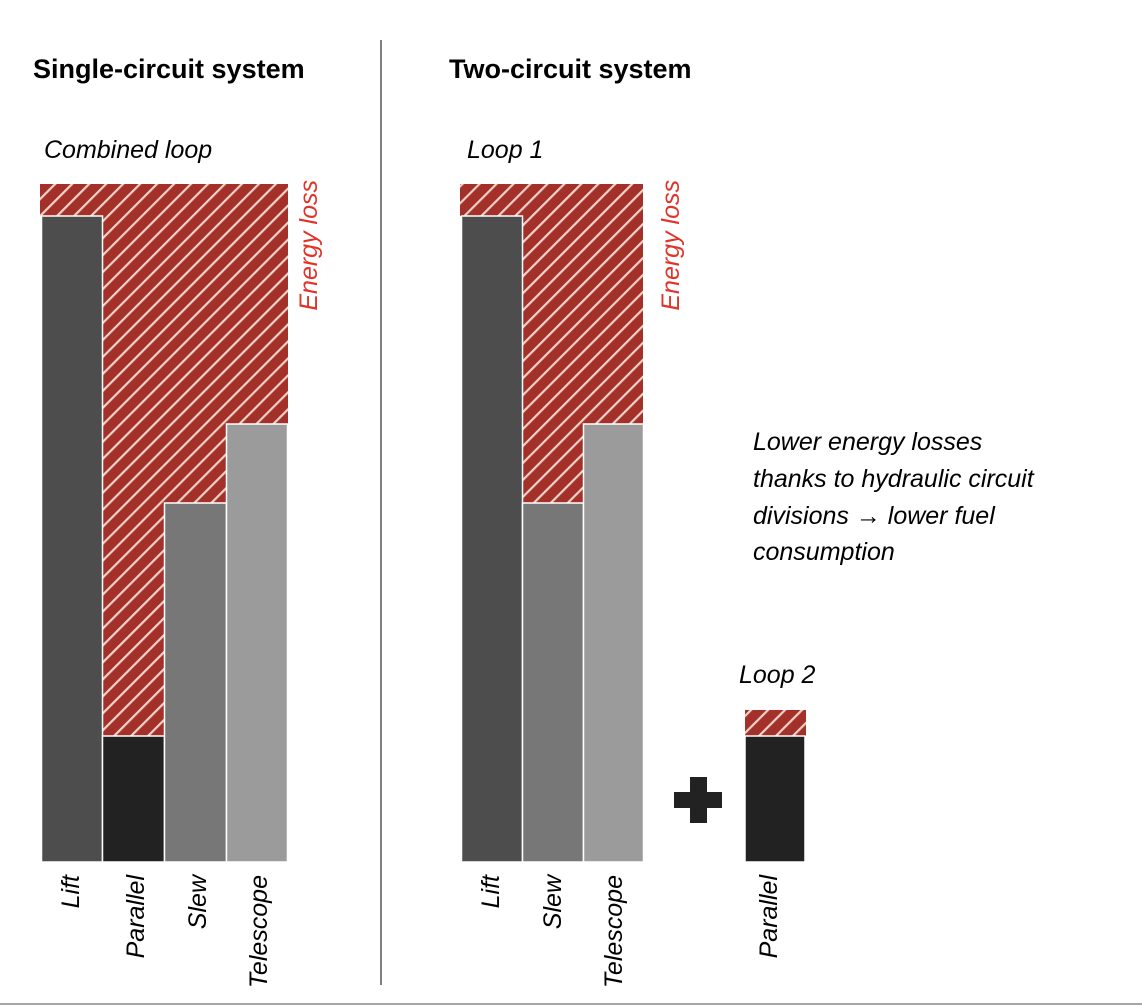 The height and width of the screenshot is (1008, 1142). I want to click on energy-loss-label-left: Energy loss, so click(309, 245).